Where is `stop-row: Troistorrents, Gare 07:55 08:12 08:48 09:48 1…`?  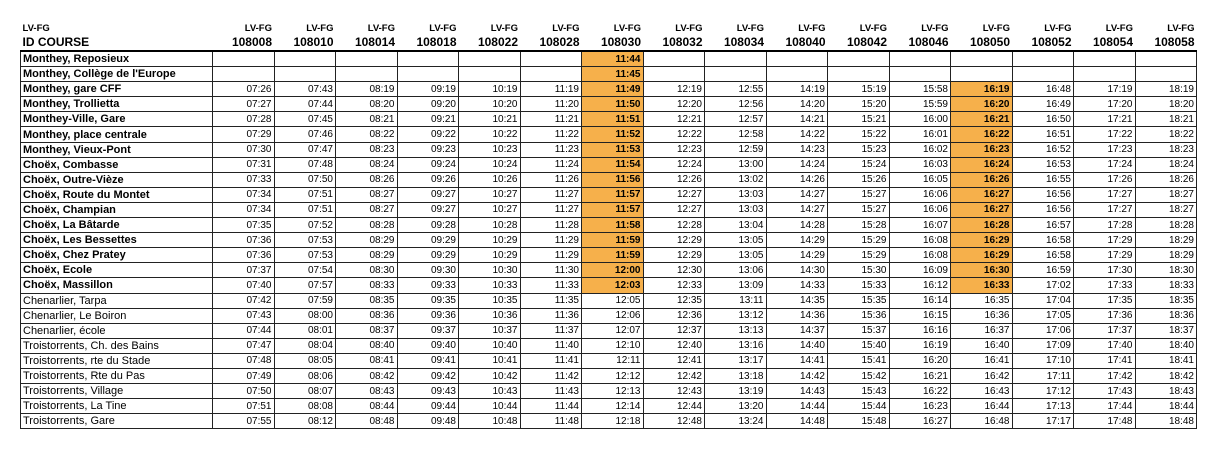 stop-row: Troistorrents, Gare 07:55 08:12 08:48 09:48 1… is located at coordinates (608, 421).